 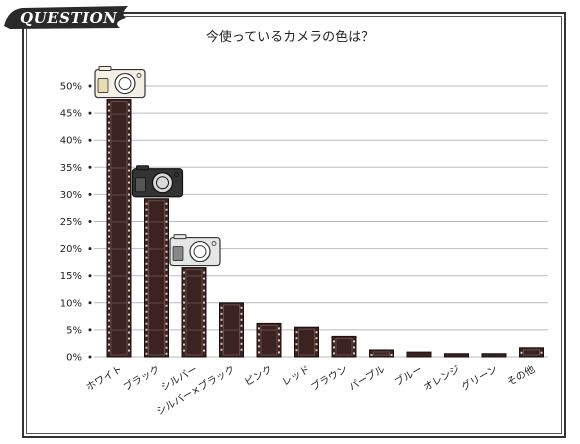 What do you see at coordinates (408, 375) in the screenshot?
I see `category-label: ブルー` at bounding box center [408, 375].